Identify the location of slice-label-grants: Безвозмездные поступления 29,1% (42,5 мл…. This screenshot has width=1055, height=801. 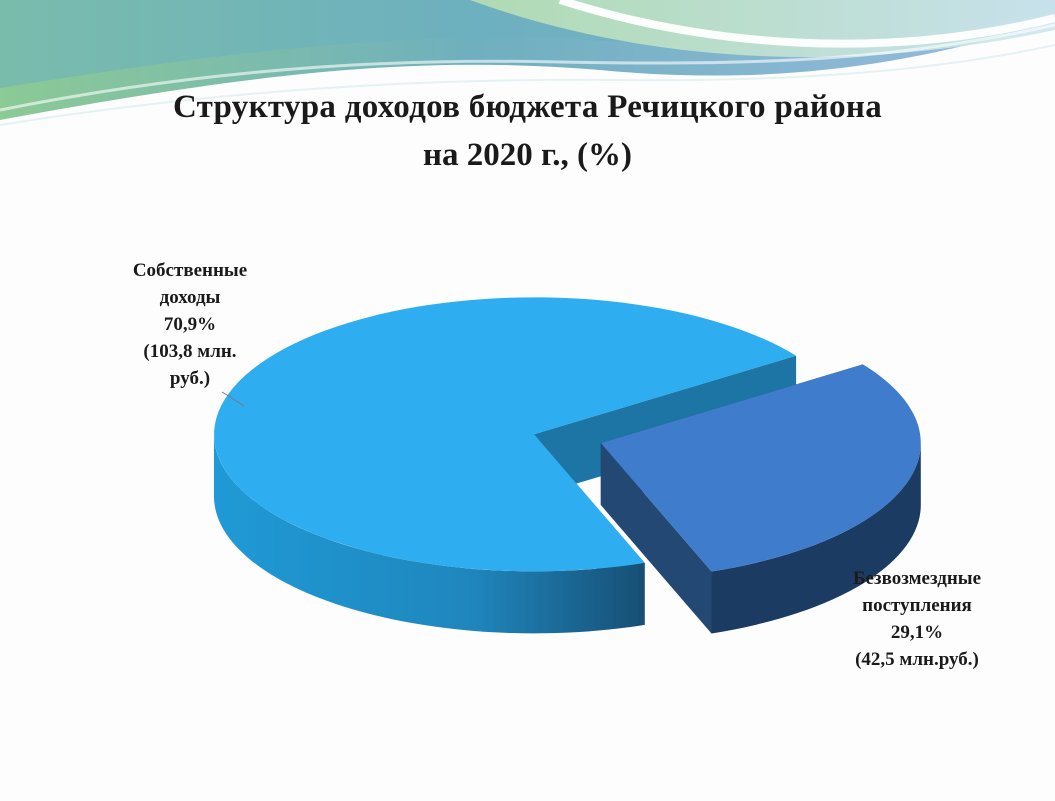
(917, 619).